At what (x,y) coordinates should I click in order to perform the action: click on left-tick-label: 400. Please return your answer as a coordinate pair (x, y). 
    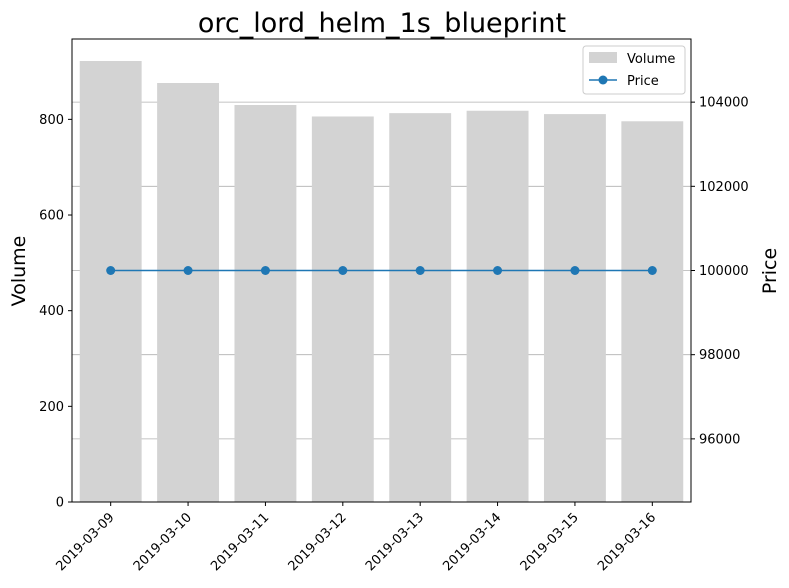
    Looking at the image, I should click on (51, 311).